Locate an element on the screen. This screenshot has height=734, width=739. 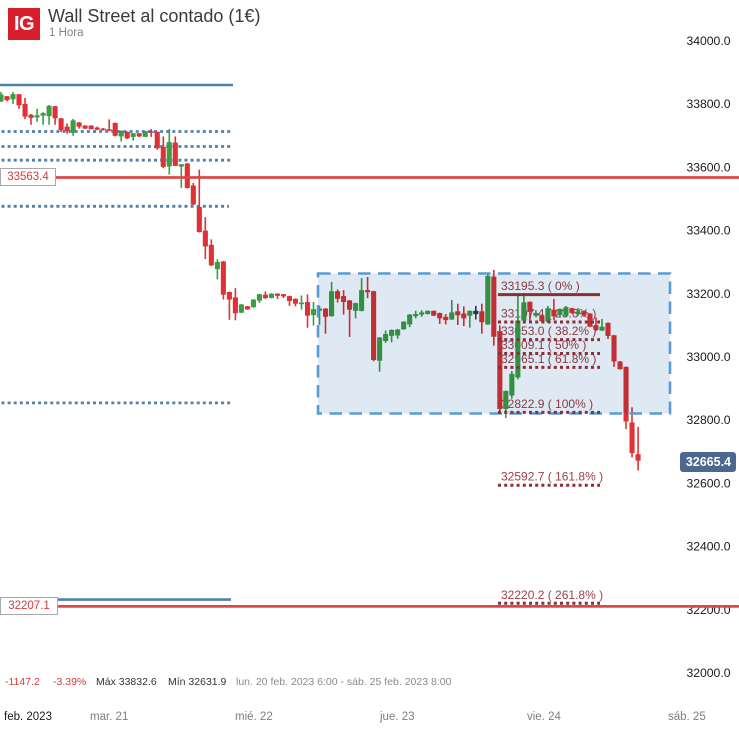
svg-text: 32220.2 ( 261.8% ) is located at coordinates (552, 595).